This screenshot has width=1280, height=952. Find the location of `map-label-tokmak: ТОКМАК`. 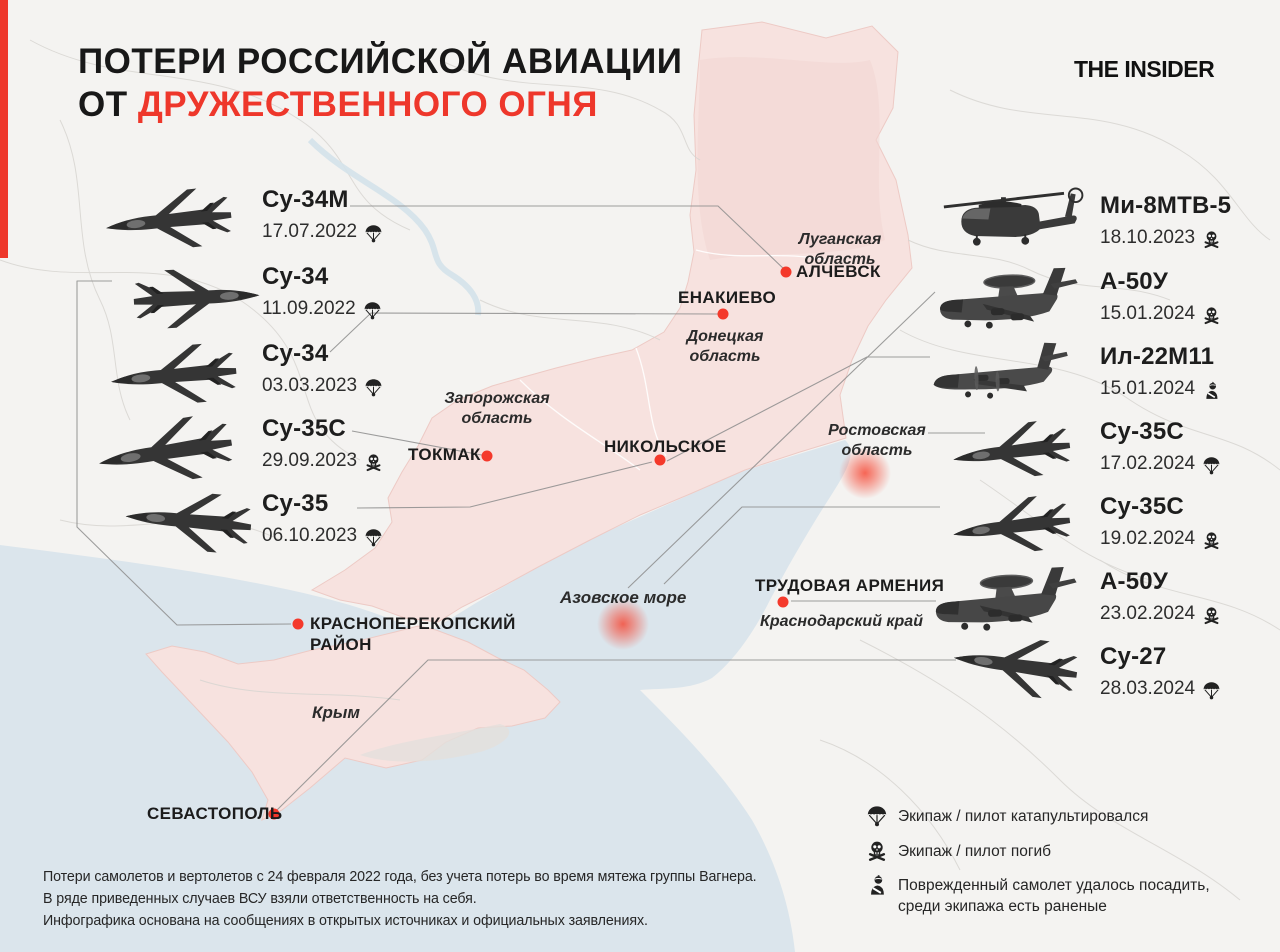

map-label-tokmak: ТОКМАК is located at coordinates (444, 454).